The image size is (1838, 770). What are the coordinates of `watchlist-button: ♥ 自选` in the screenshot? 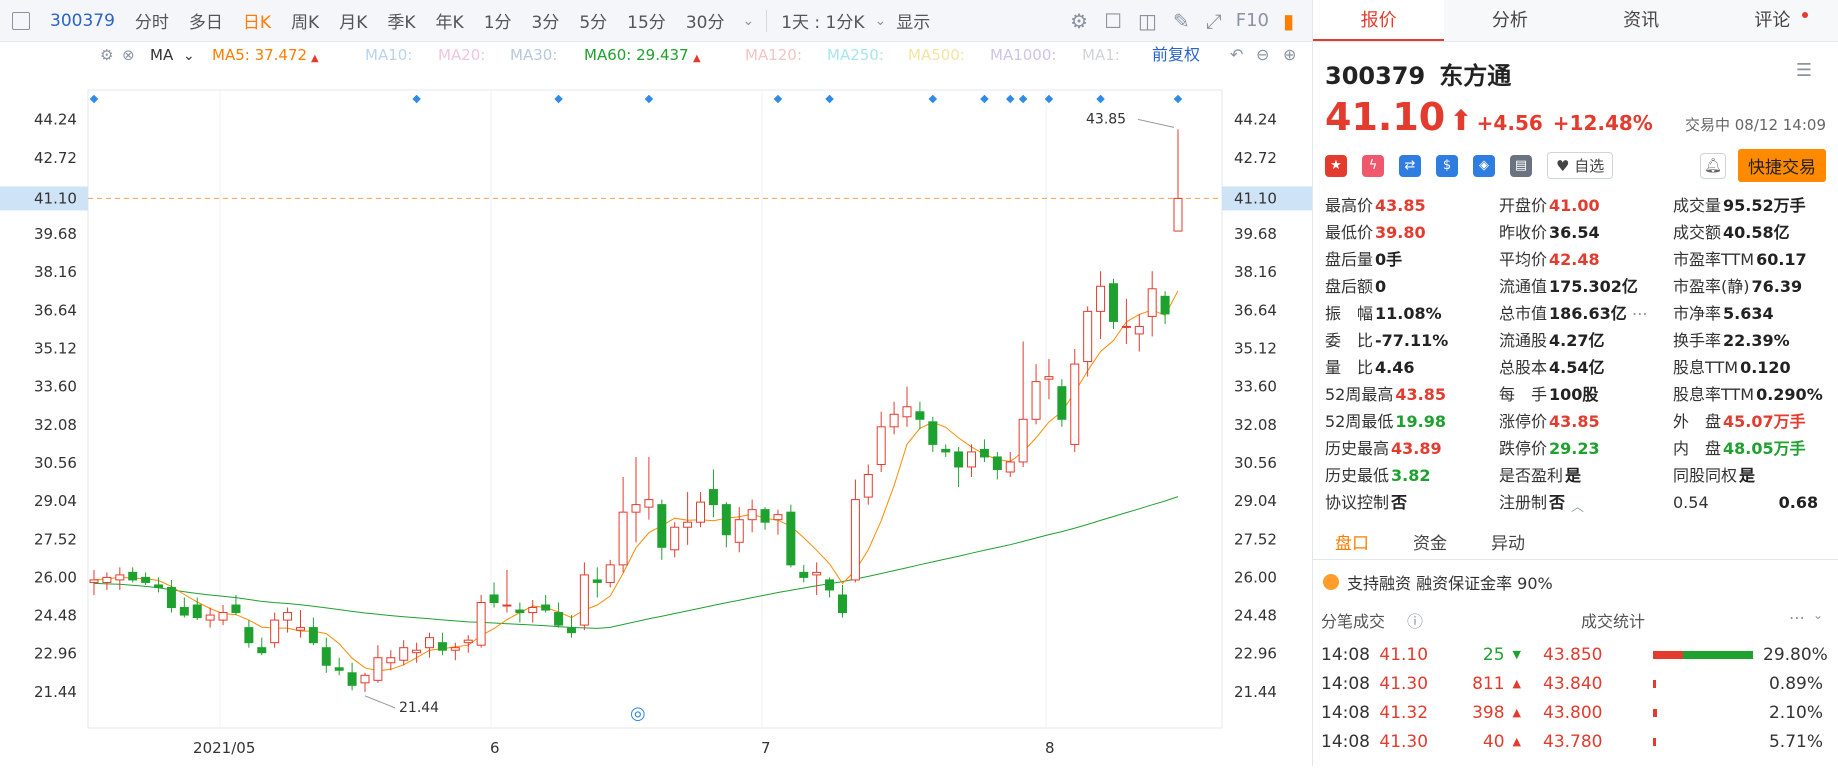 It's located at (1580, 165).